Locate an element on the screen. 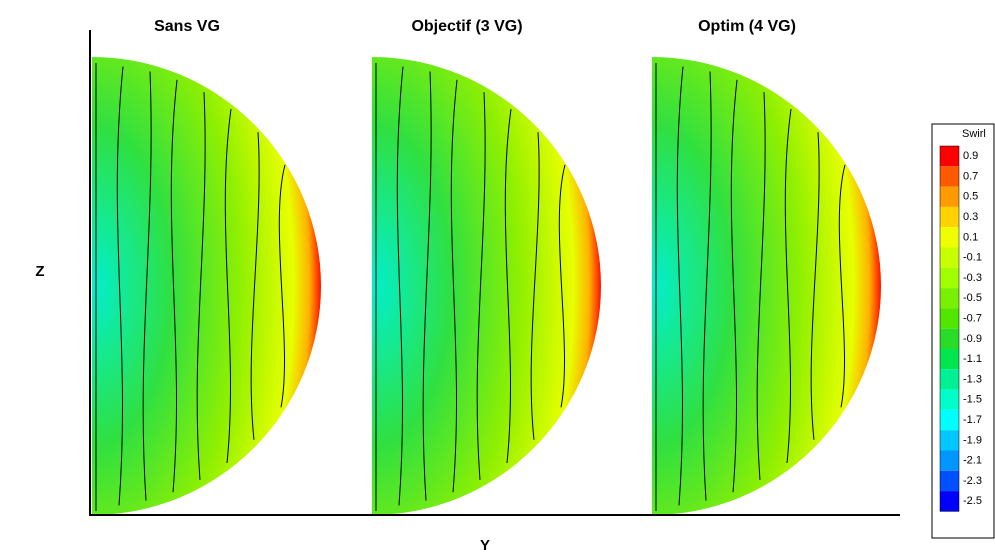  colorbar-label: -0.9 is located at coordinates (972, 339).